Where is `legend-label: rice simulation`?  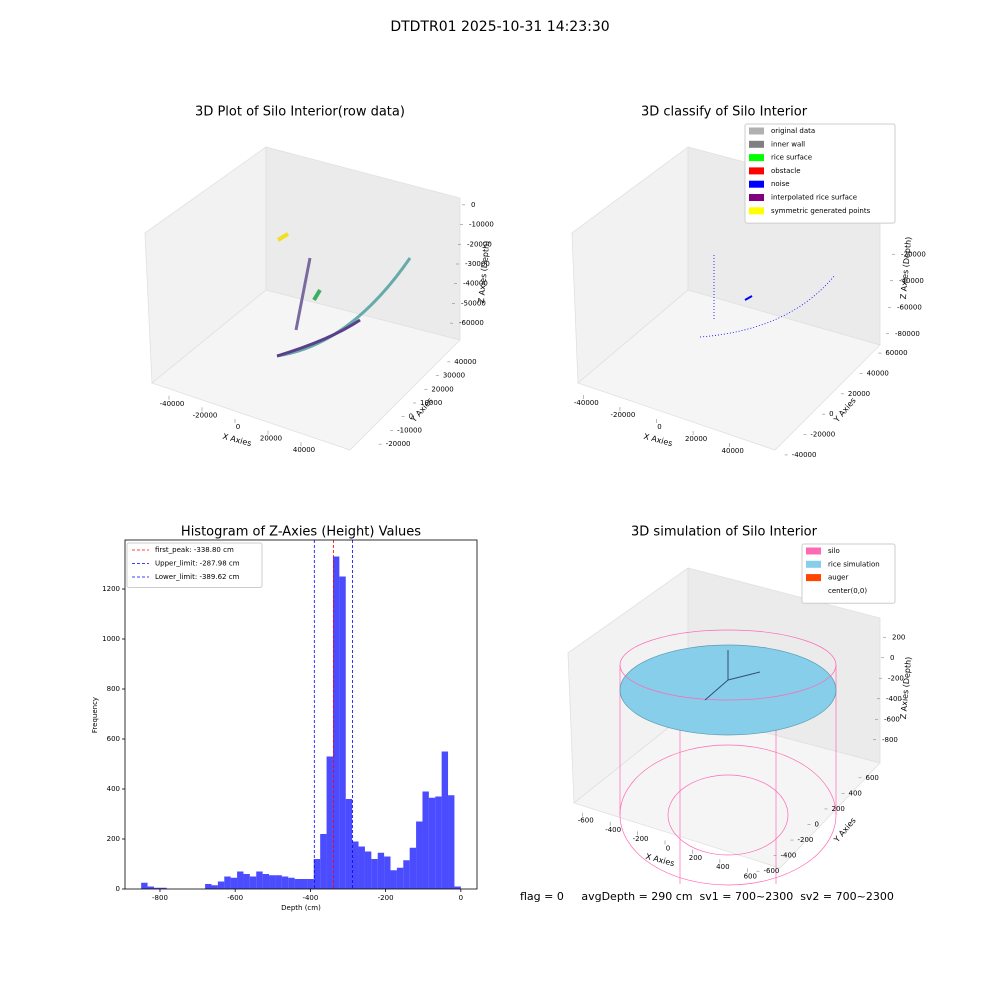 legend-label: rice simulation is located at coordinates (854, 564).